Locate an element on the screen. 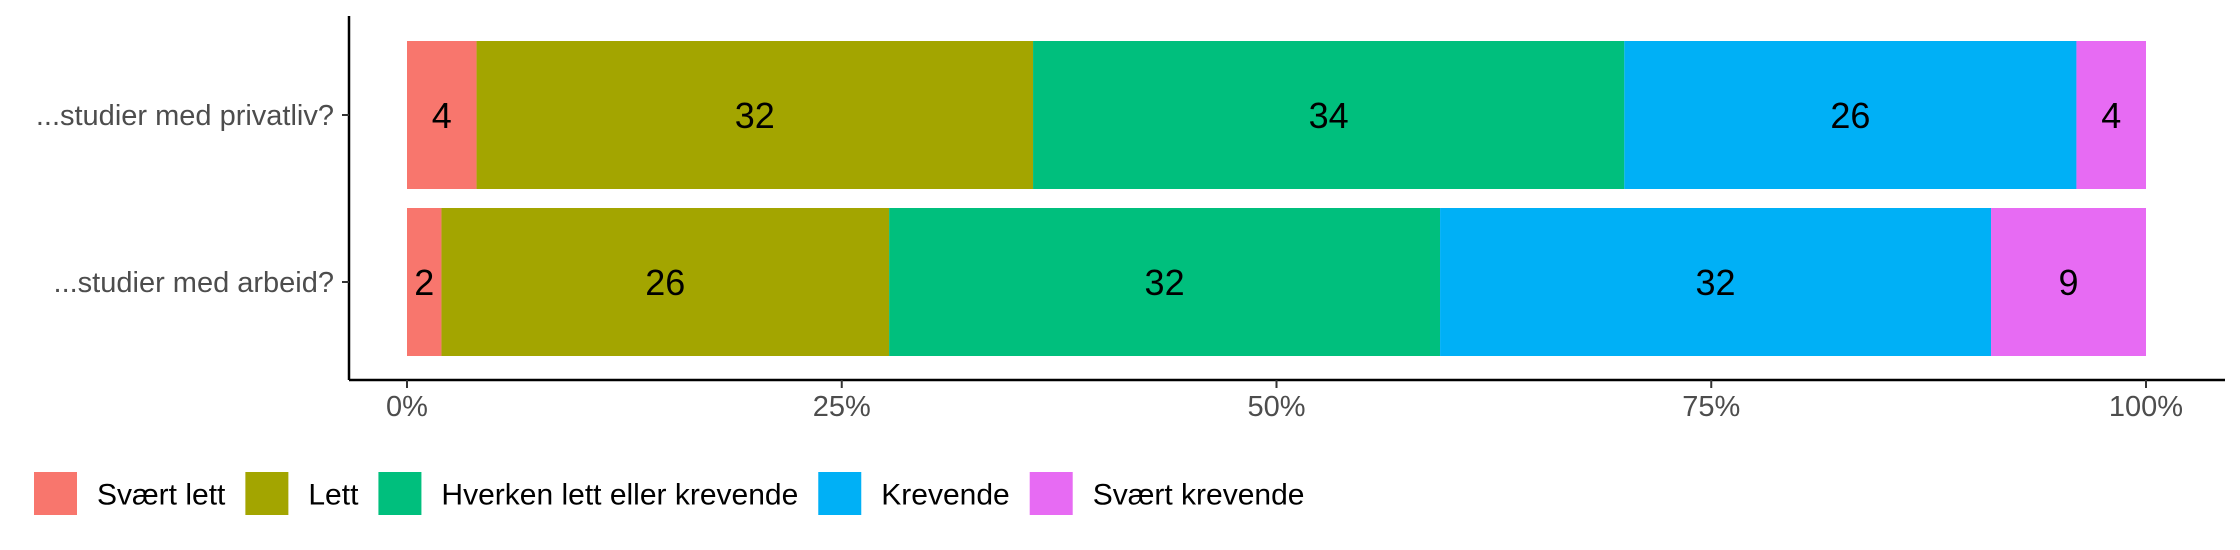 Image resolution: width=2240 pixels, height=550 pixels. data-label: 9 is located at coordinates (2069, 282).